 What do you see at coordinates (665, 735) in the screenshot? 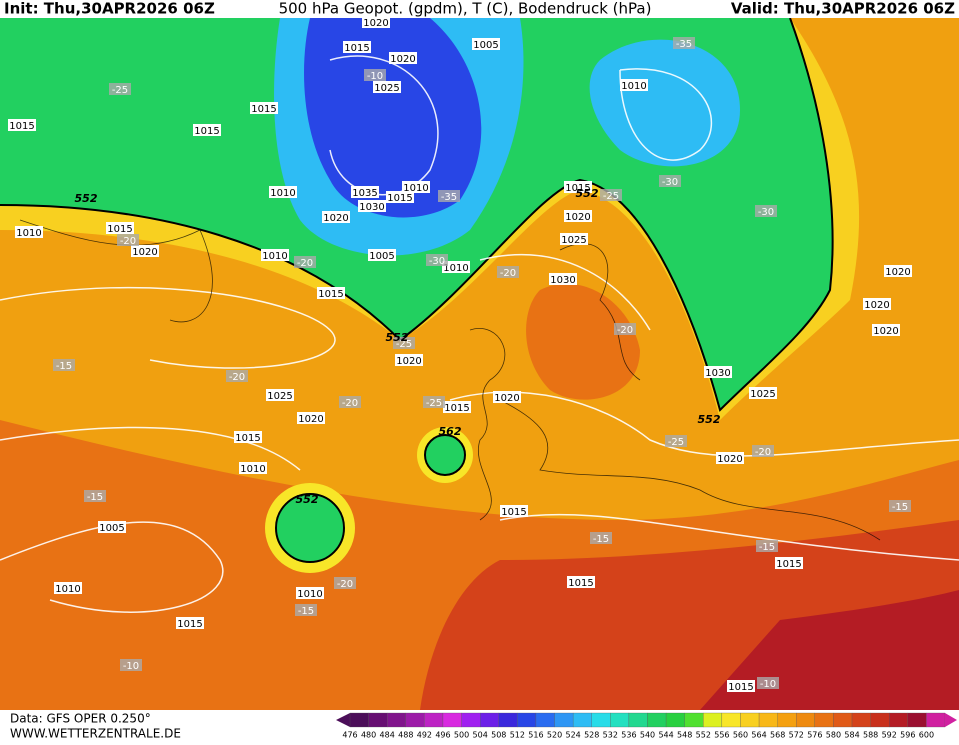
I see `colorbar-label: 544` at bounding box center [665, 735].